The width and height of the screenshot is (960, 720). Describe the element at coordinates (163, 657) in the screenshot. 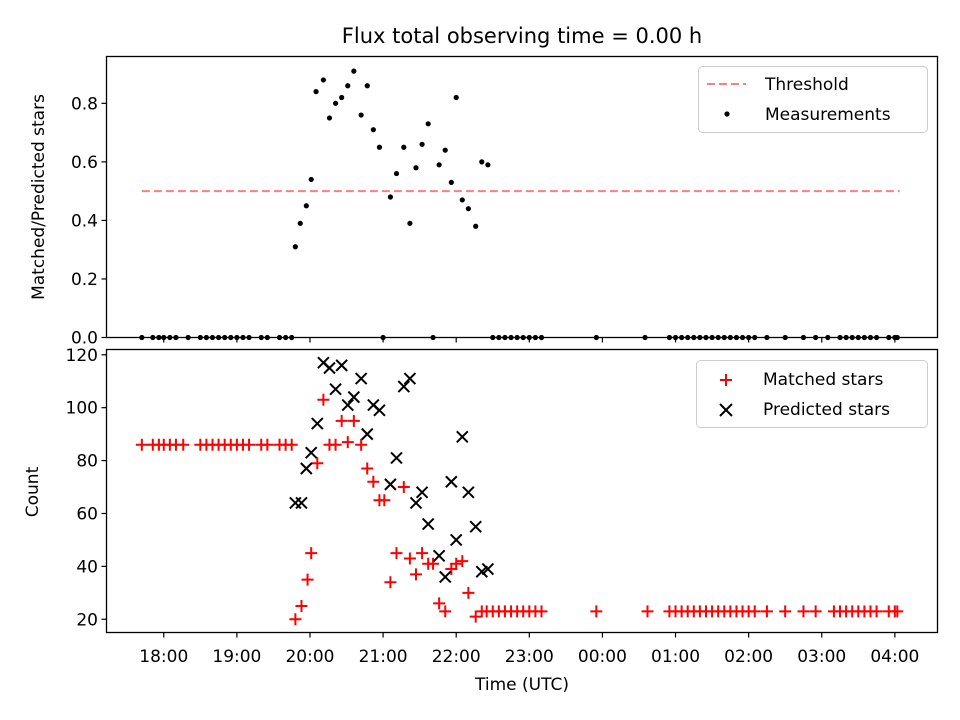

I see `x-tick-label: 18:00` at that location.